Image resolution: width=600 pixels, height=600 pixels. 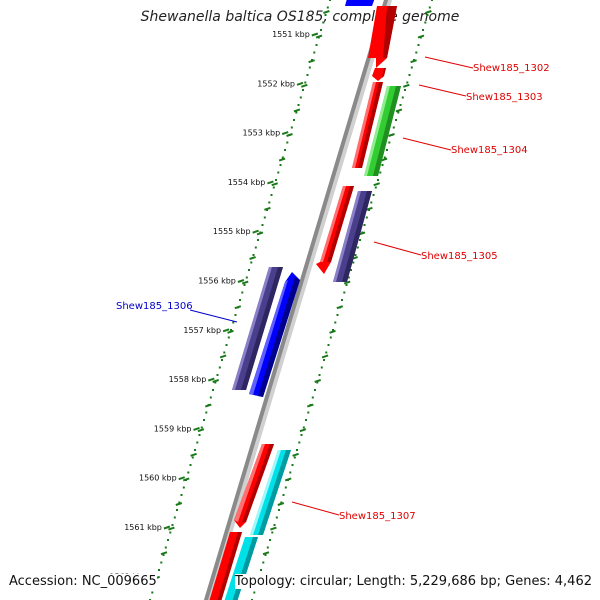 I want to click on gene-label-shew185-1303: Shew185_1303, so click(x=504, y=97).